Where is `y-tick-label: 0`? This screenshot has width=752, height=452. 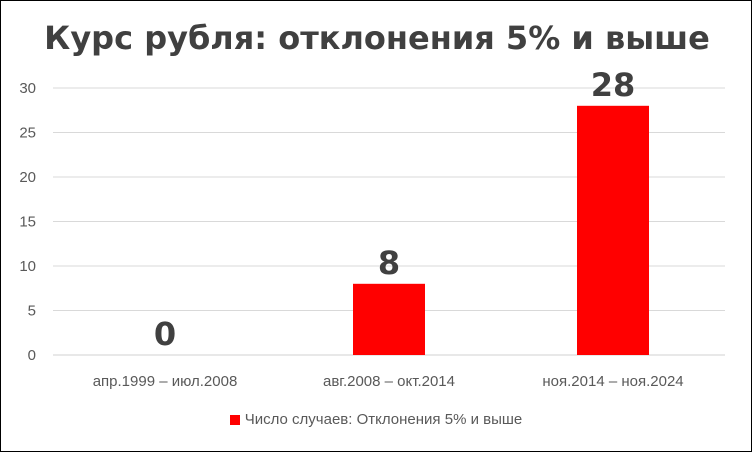
y-tick-label: 0 is located at coordinates (32, 355).